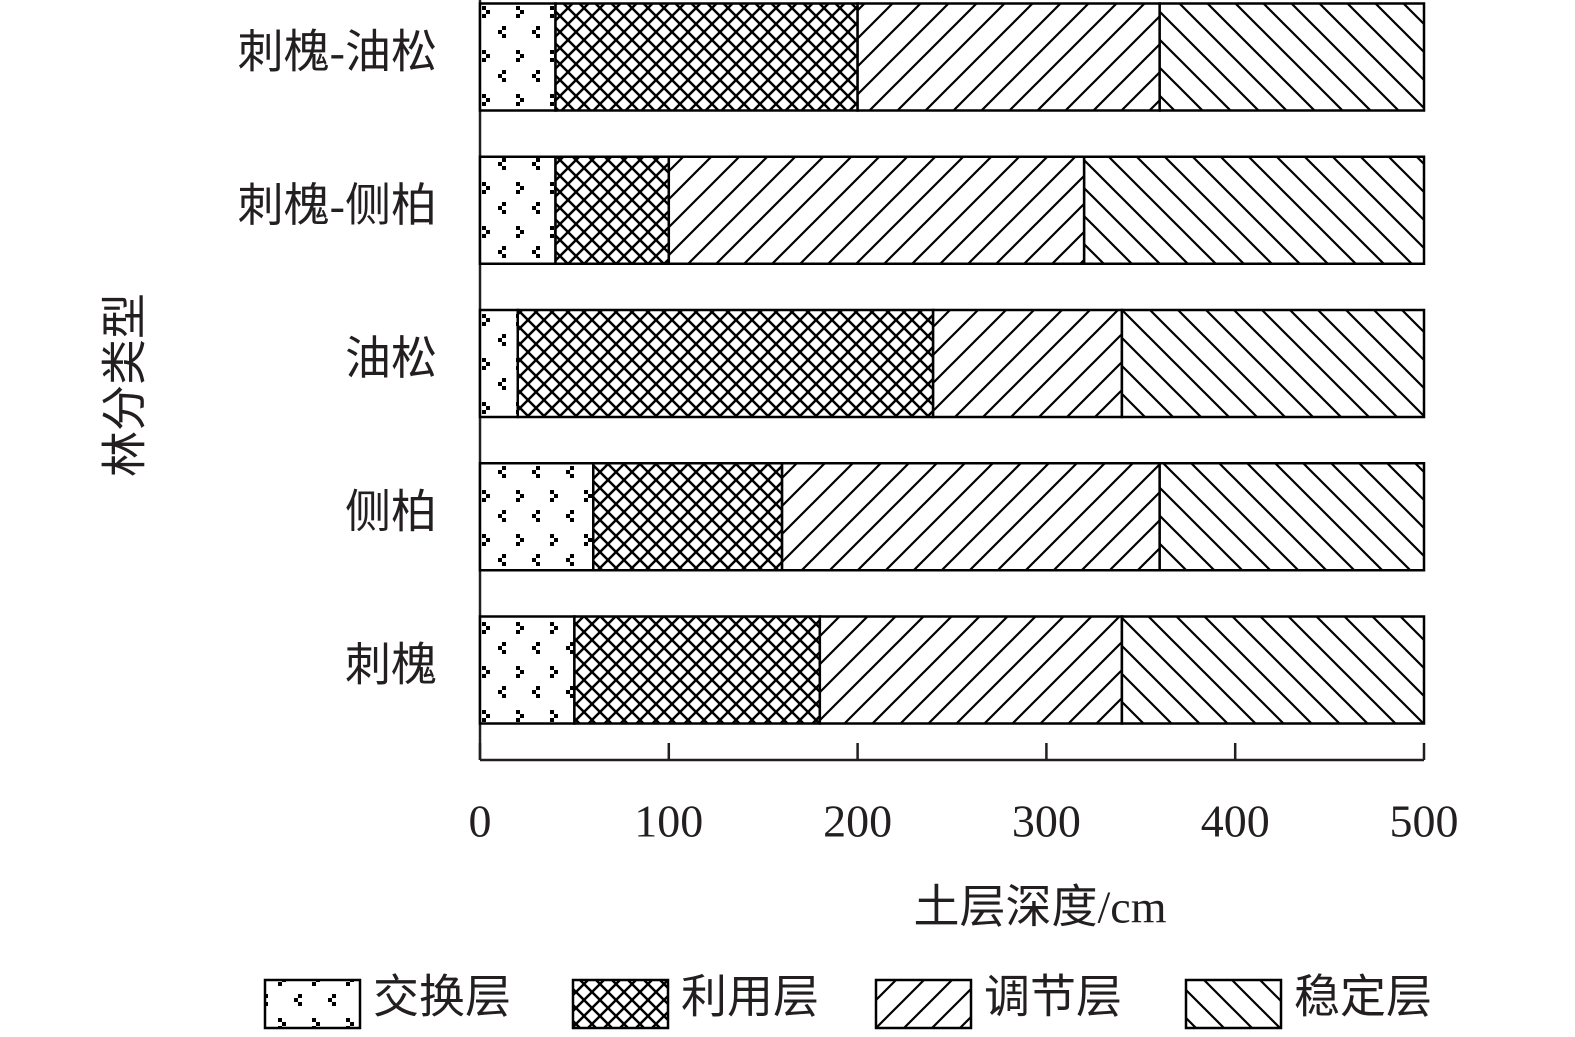 This screenshot has width=1575, height=1037. Describe the element at coordinates (668, 821) in the screenshot. I see `x-tick-label: 100` at that location.